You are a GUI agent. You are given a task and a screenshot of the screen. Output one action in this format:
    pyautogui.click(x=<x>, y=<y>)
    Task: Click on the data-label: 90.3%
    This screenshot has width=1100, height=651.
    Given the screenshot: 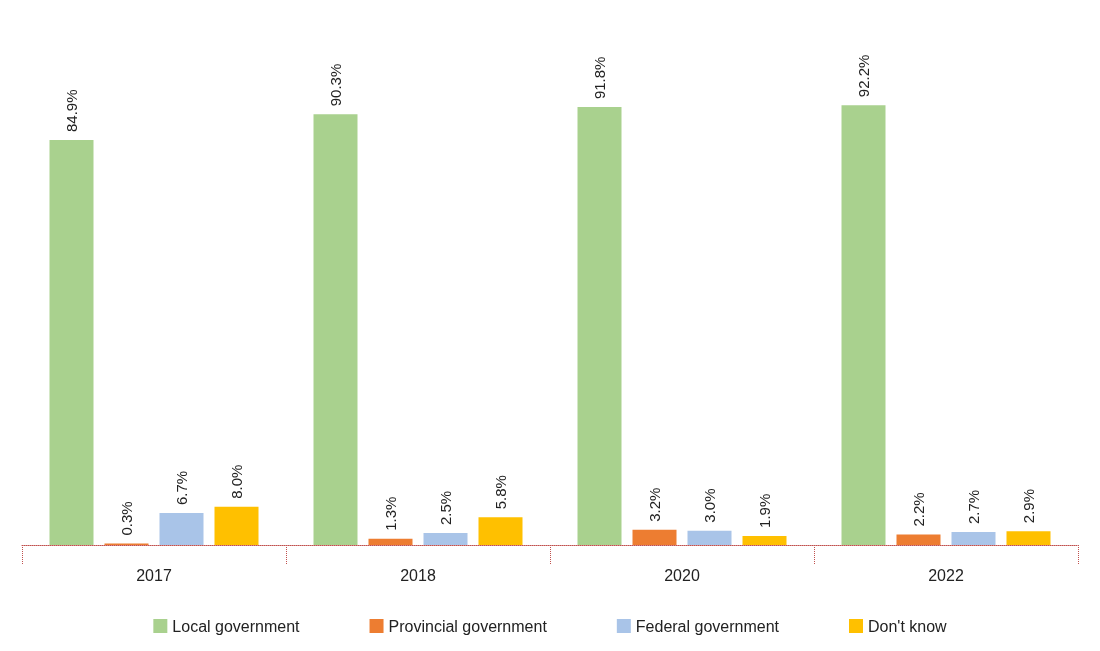 What is the action you would take?
    pyautogui.click(x=335, y=85)
    